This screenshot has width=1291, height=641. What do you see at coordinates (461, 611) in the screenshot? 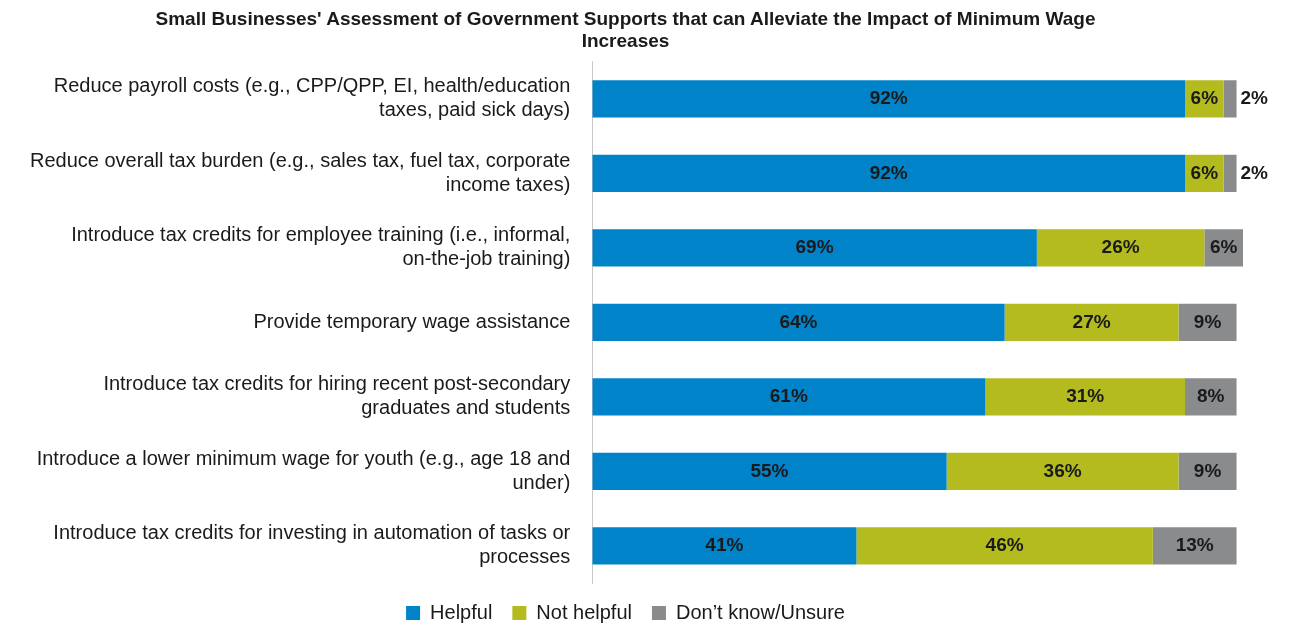
I see `legend-label: Helpful` at bounding box center [461, 611].